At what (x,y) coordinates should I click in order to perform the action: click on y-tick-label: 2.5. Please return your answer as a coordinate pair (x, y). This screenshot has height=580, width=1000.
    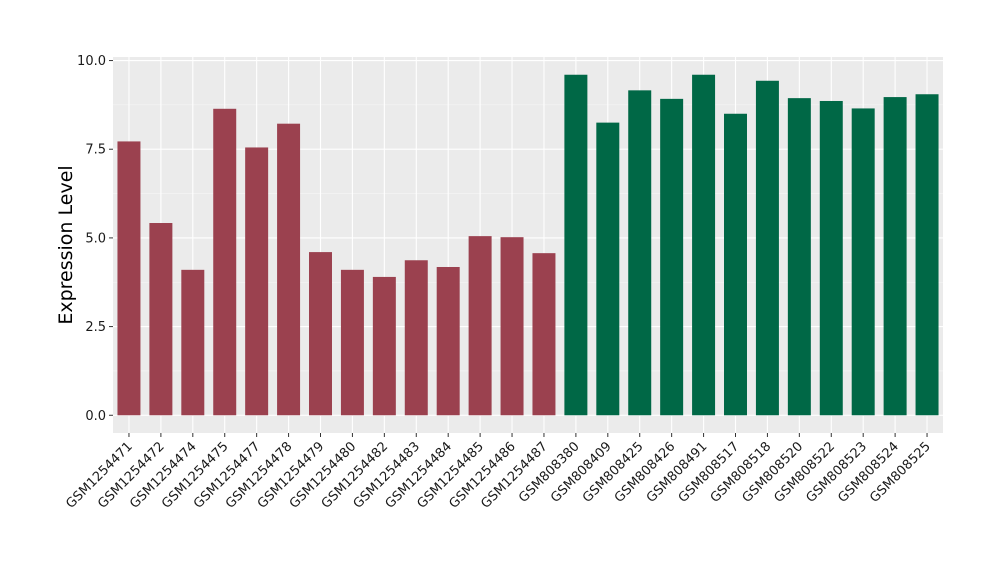
    Looking at the image, I should click on (95, 327).